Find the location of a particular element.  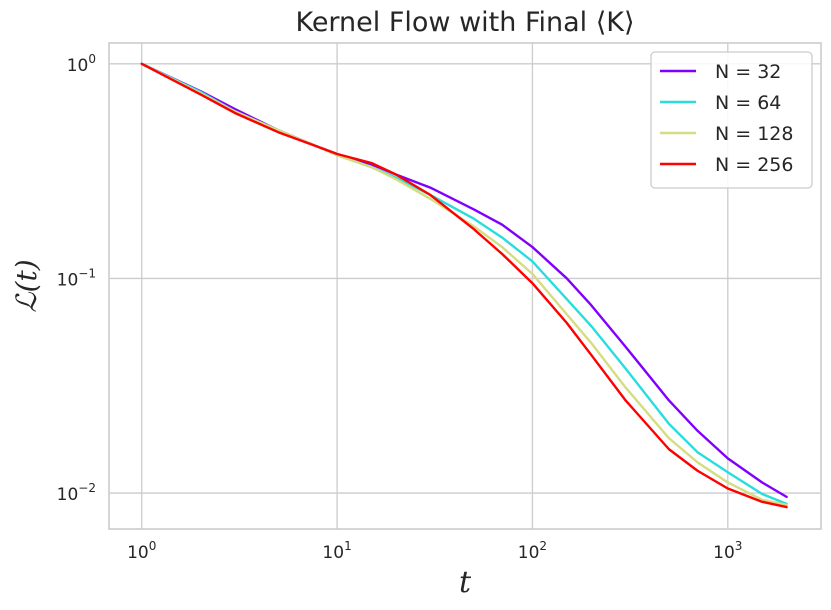

x-tick-label: 10² is located at coordinates (532, 551).